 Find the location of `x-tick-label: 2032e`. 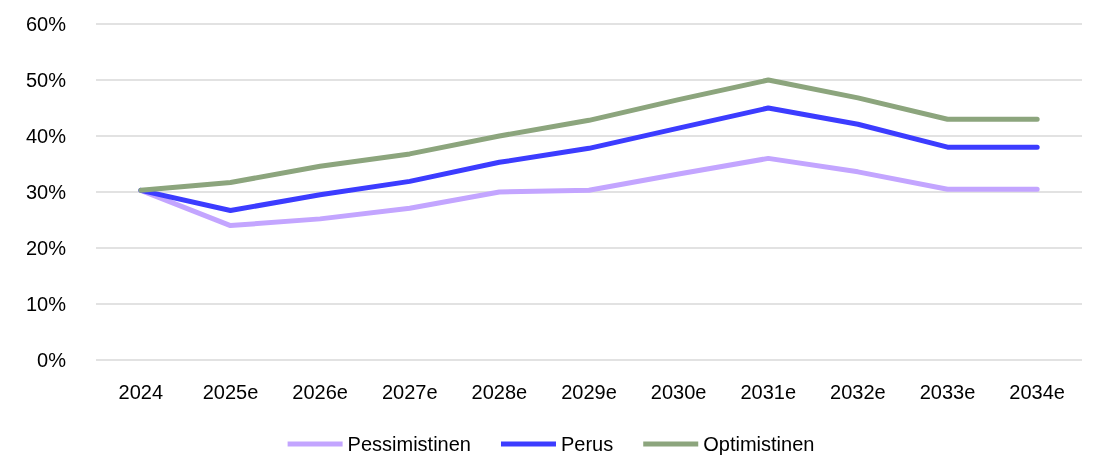

x-tick-label: 2032e is located at coordinates (858, 392).